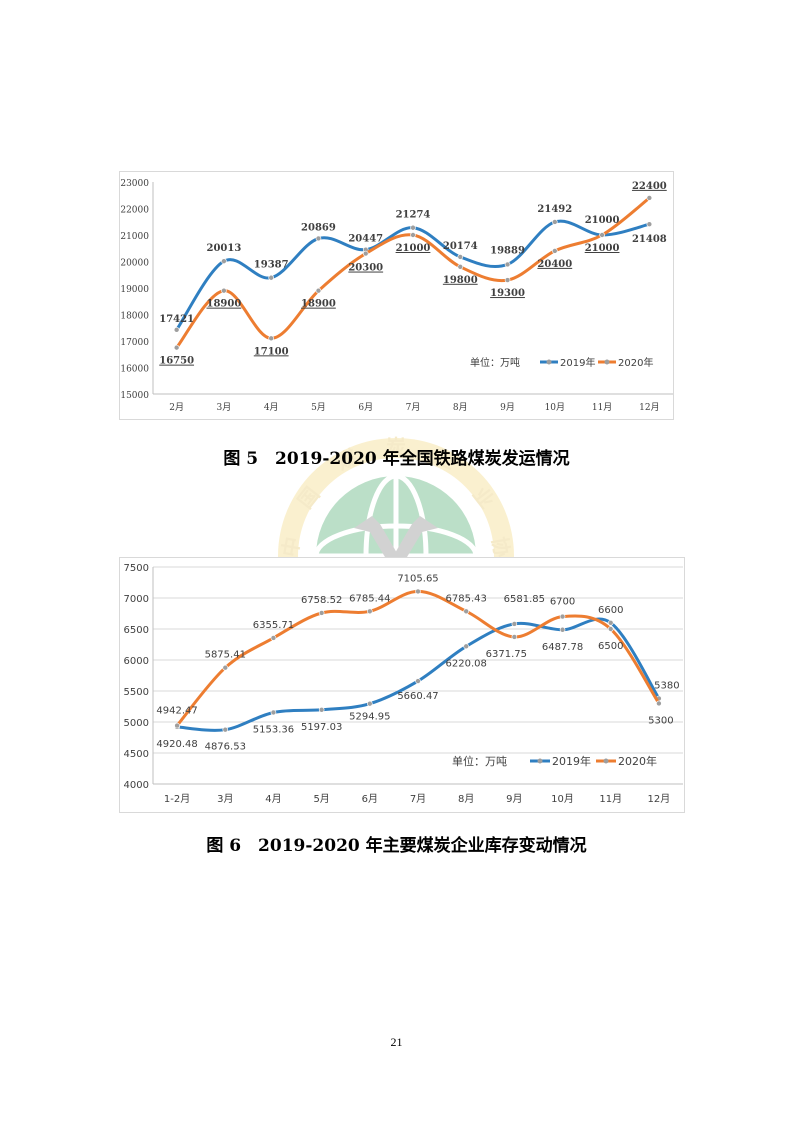  I want to click on data-label: 6487.78, so click(562, 647).